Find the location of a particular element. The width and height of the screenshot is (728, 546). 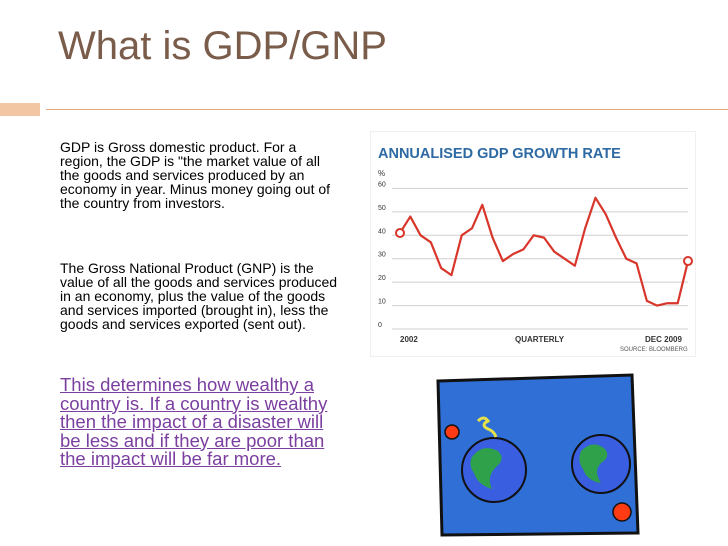

x-axis-label: QUARTERLY is located at coordinates (540, 339).